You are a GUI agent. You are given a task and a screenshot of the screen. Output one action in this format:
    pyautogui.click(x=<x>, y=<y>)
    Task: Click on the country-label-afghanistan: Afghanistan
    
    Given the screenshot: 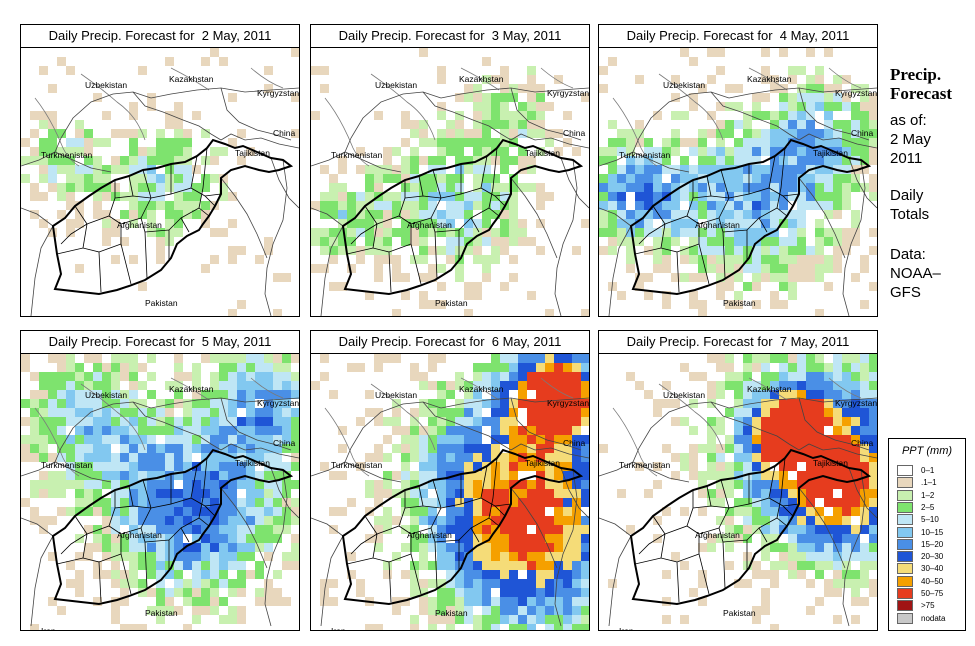 What is the action you would take?
    pyautogui.click(x=717, y=535)
    